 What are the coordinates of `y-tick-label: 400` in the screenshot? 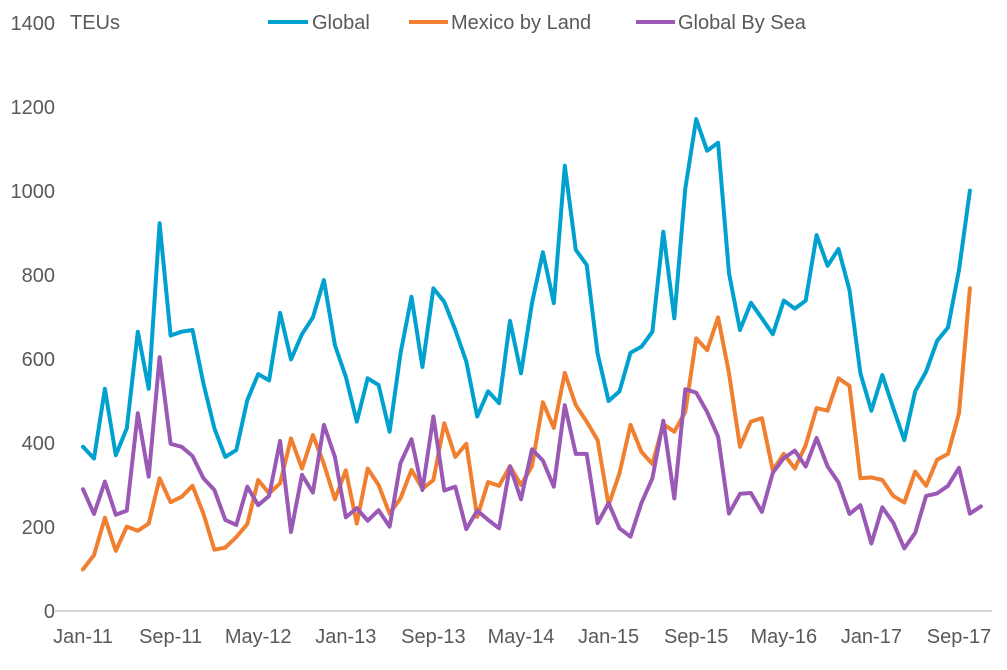 It's located at (38, 444).